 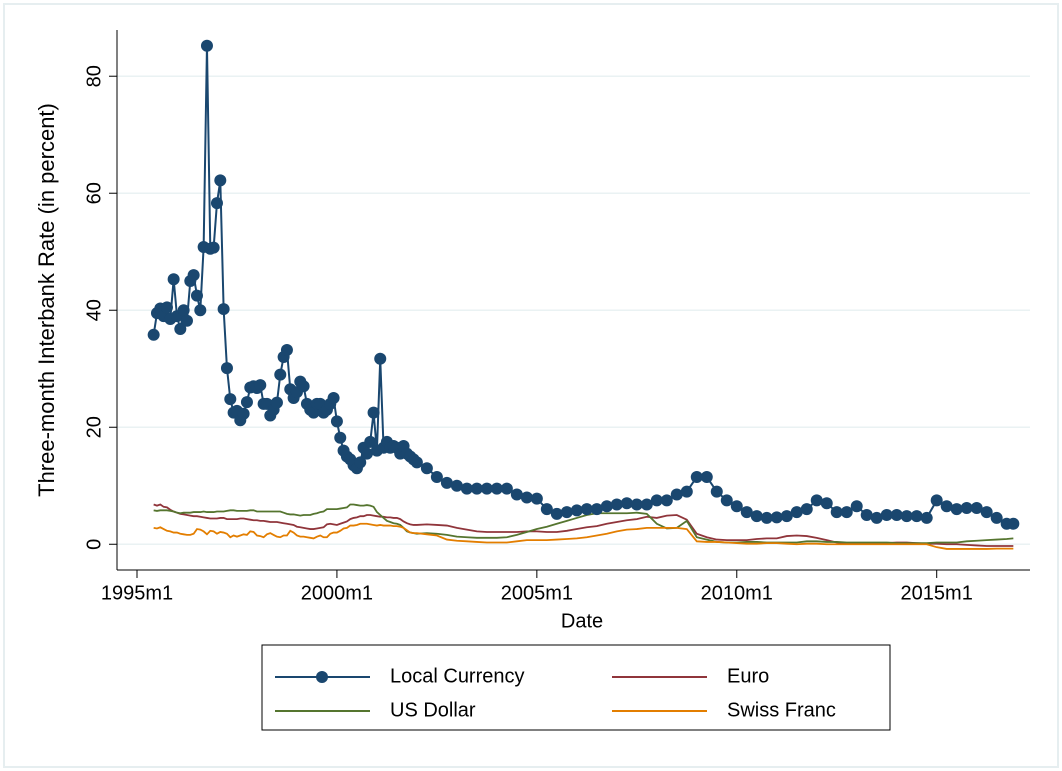 I want to click on x-tick-label: 2005m1, so click(x=537, y=593).